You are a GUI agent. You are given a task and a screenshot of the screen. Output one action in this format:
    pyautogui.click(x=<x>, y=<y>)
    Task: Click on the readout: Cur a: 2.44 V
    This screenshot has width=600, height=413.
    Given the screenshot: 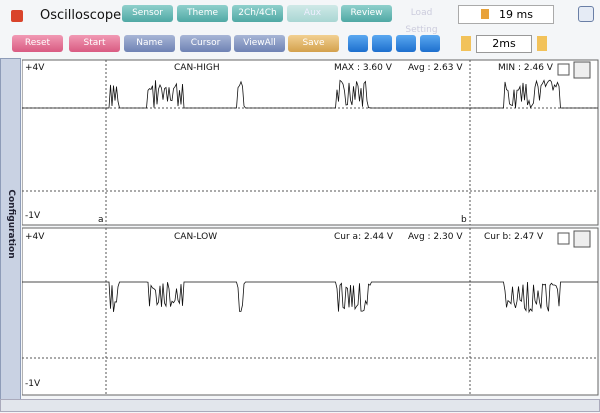 What is the action you would take?
    pyautogui.click(x=364, y=237)
    